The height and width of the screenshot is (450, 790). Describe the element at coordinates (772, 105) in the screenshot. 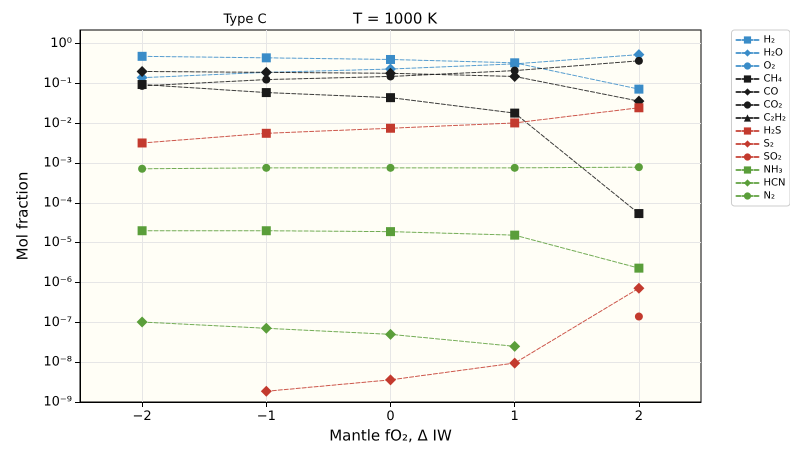

I see `legend-label: CO₂` at that location.